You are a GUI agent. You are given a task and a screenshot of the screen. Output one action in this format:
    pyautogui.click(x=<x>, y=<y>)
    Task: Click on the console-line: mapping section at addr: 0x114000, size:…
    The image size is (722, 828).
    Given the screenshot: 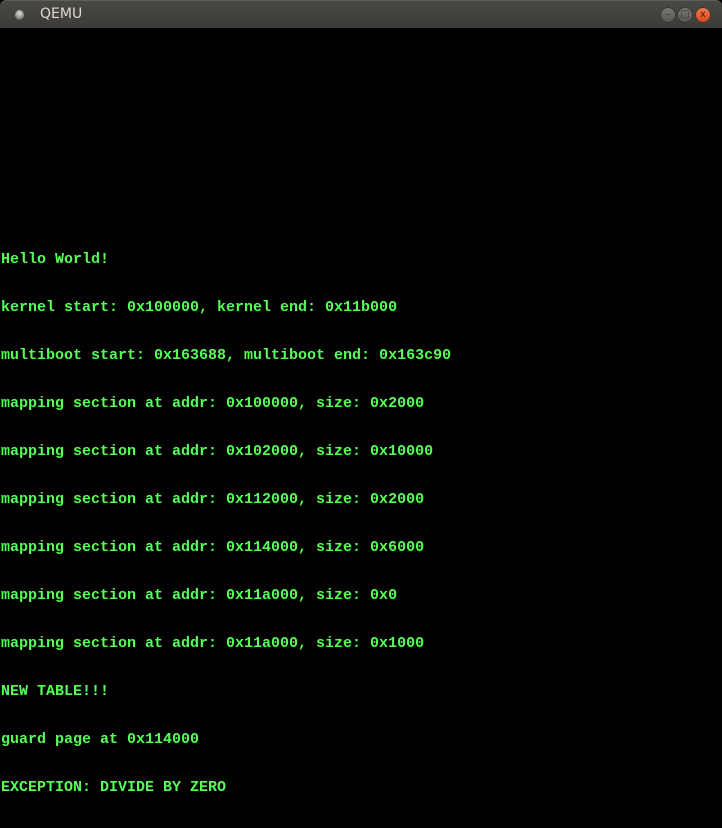 What is the action you would take?
    pyautogui.click(x=213, y=547)
    